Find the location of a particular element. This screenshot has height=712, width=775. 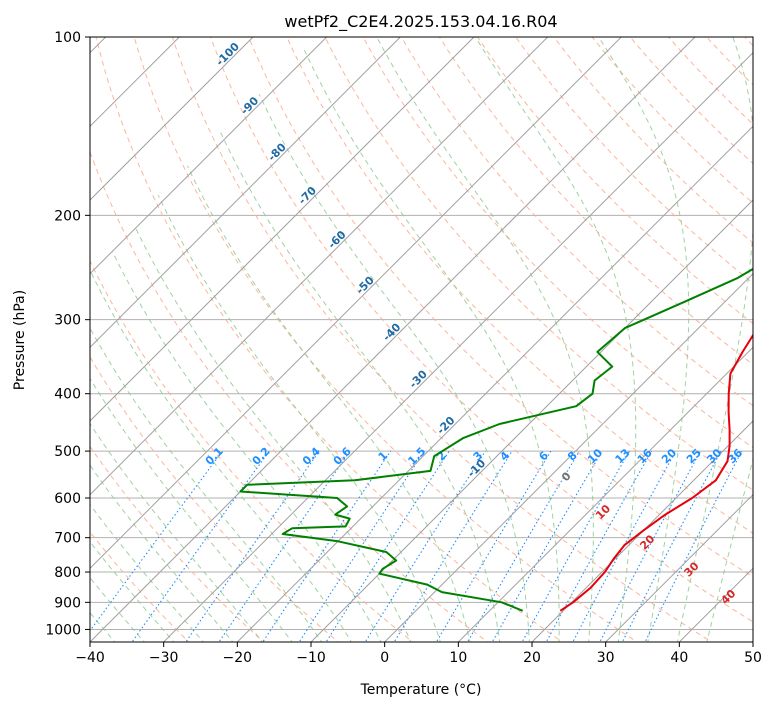

x-tick-label: −30 is located at coordinates (164, 658).